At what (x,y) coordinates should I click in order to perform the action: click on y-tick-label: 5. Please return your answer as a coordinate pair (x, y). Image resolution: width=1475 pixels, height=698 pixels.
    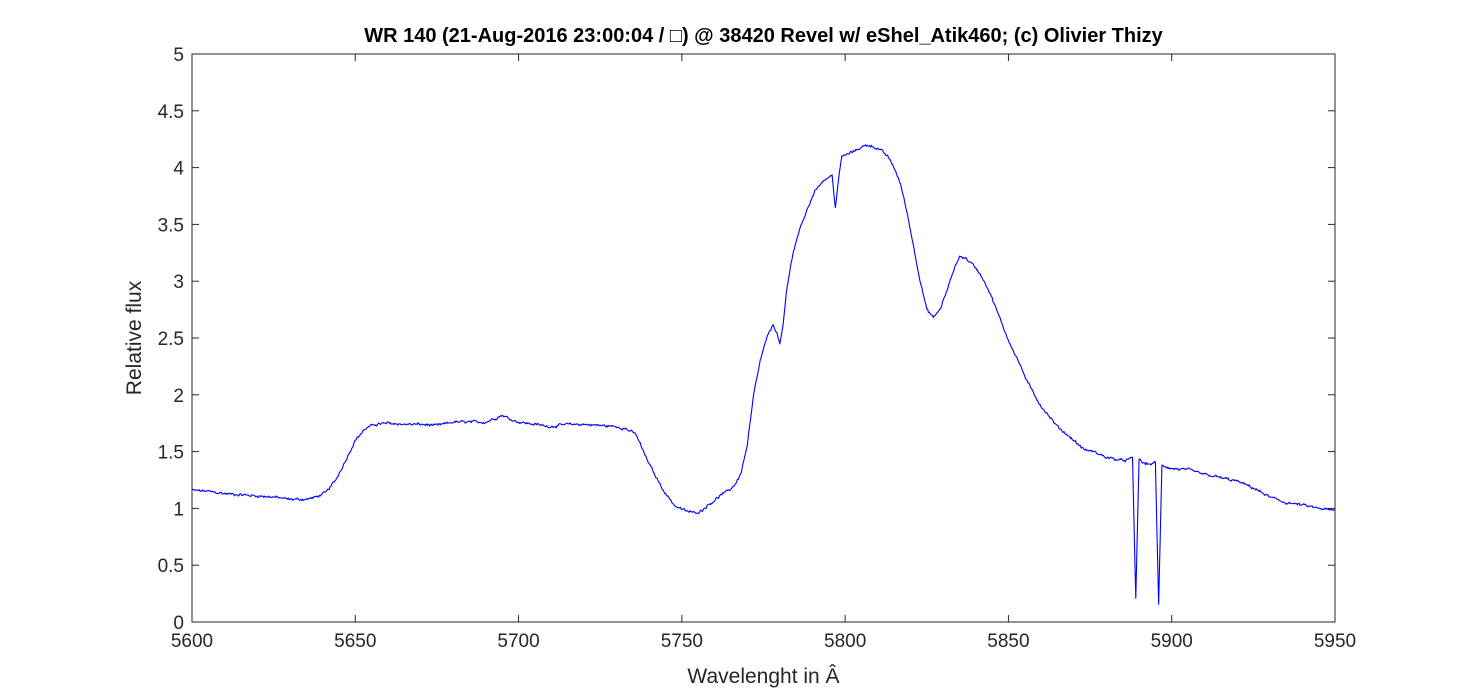
    Looking at the image, I should click on (178, 55).